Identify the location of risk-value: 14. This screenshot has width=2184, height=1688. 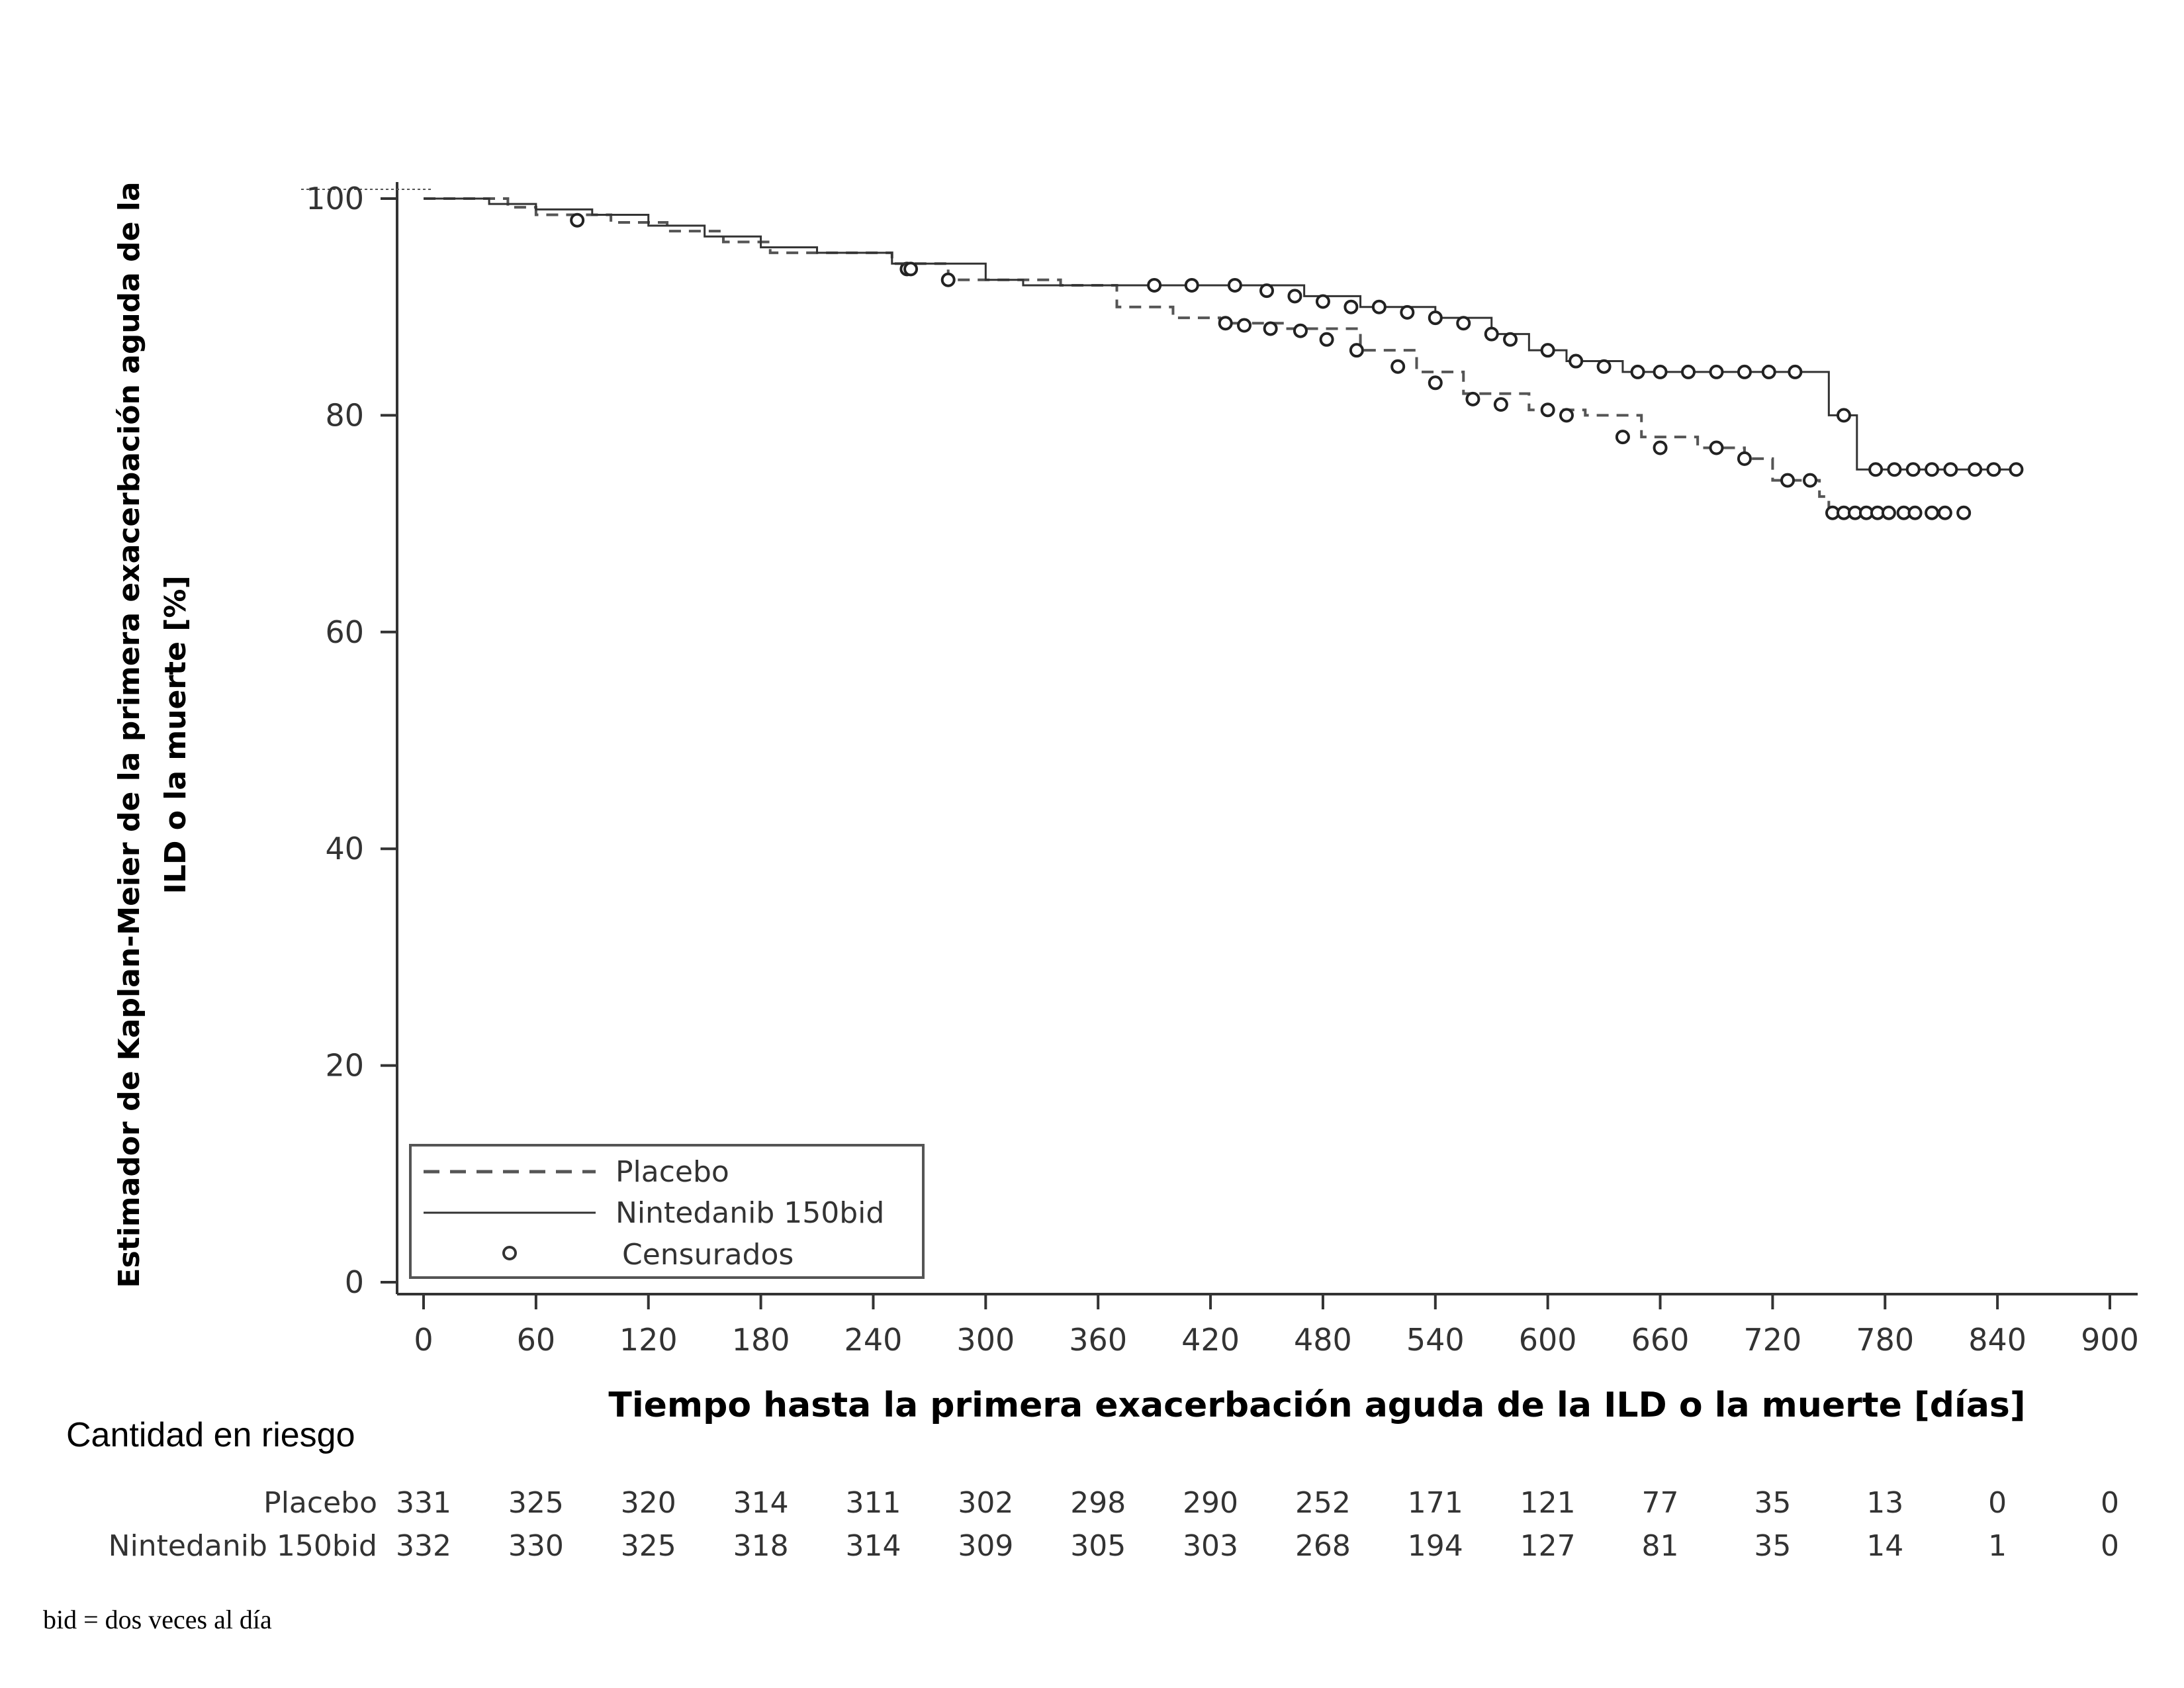
(1885, 1546).